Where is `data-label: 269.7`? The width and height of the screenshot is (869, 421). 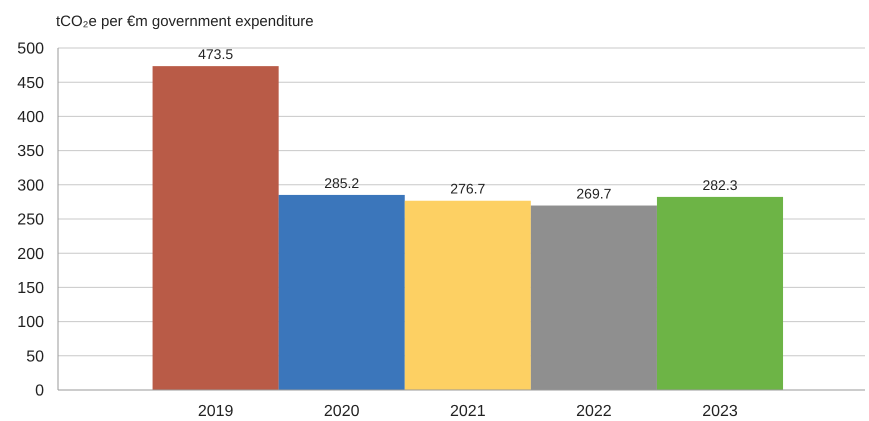
data-label: 269.7 is located at coordinates (594, 194).